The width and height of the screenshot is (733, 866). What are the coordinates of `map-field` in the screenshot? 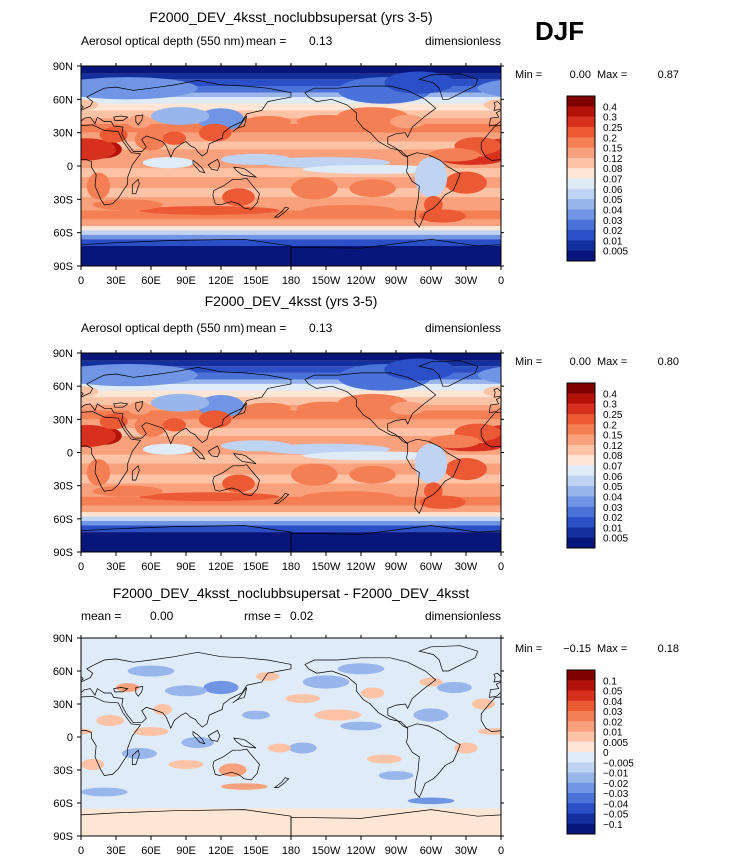 It's located at (291, 166).